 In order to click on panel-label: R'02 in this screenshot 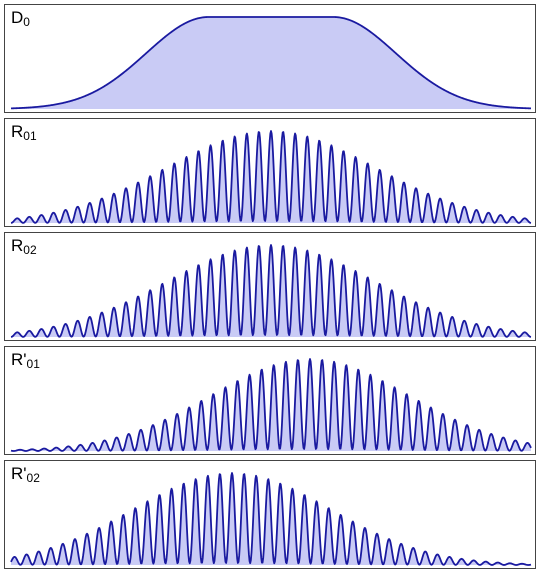, I will do `click(25, 474)`.